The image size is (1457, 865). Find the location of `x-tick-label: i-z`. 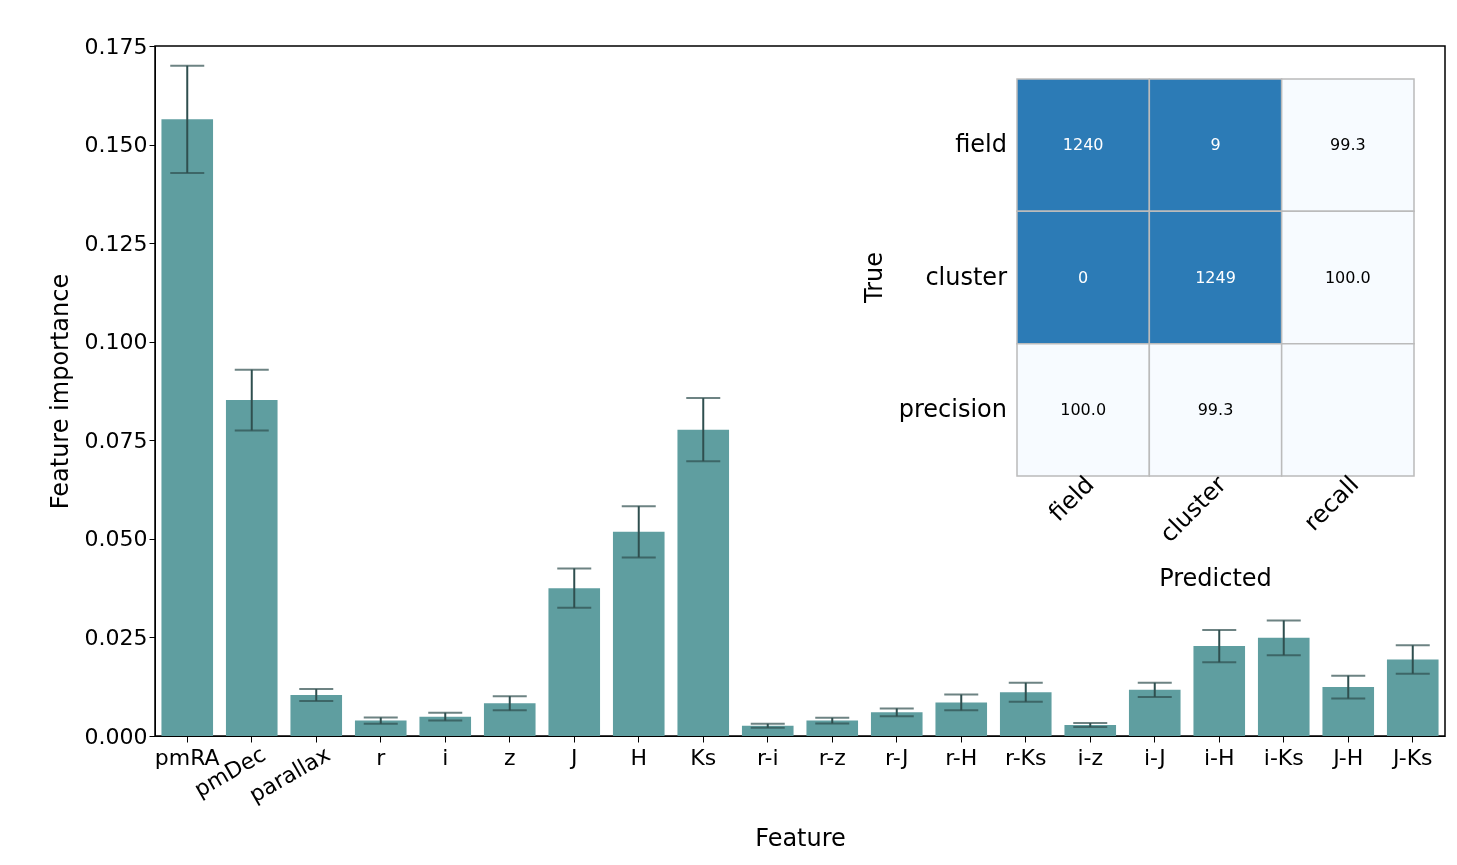

x-tick-label: i-z is located at coordinates (1090, 757).